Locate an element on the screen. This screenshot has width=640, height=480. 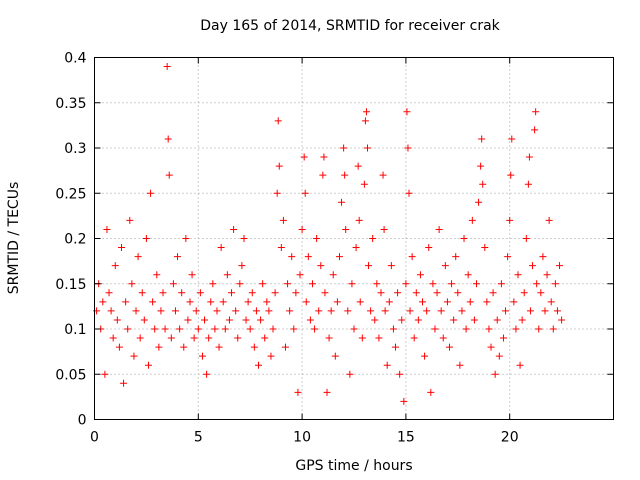
x-tick-label: 20 is located at coordinates (510, 438).